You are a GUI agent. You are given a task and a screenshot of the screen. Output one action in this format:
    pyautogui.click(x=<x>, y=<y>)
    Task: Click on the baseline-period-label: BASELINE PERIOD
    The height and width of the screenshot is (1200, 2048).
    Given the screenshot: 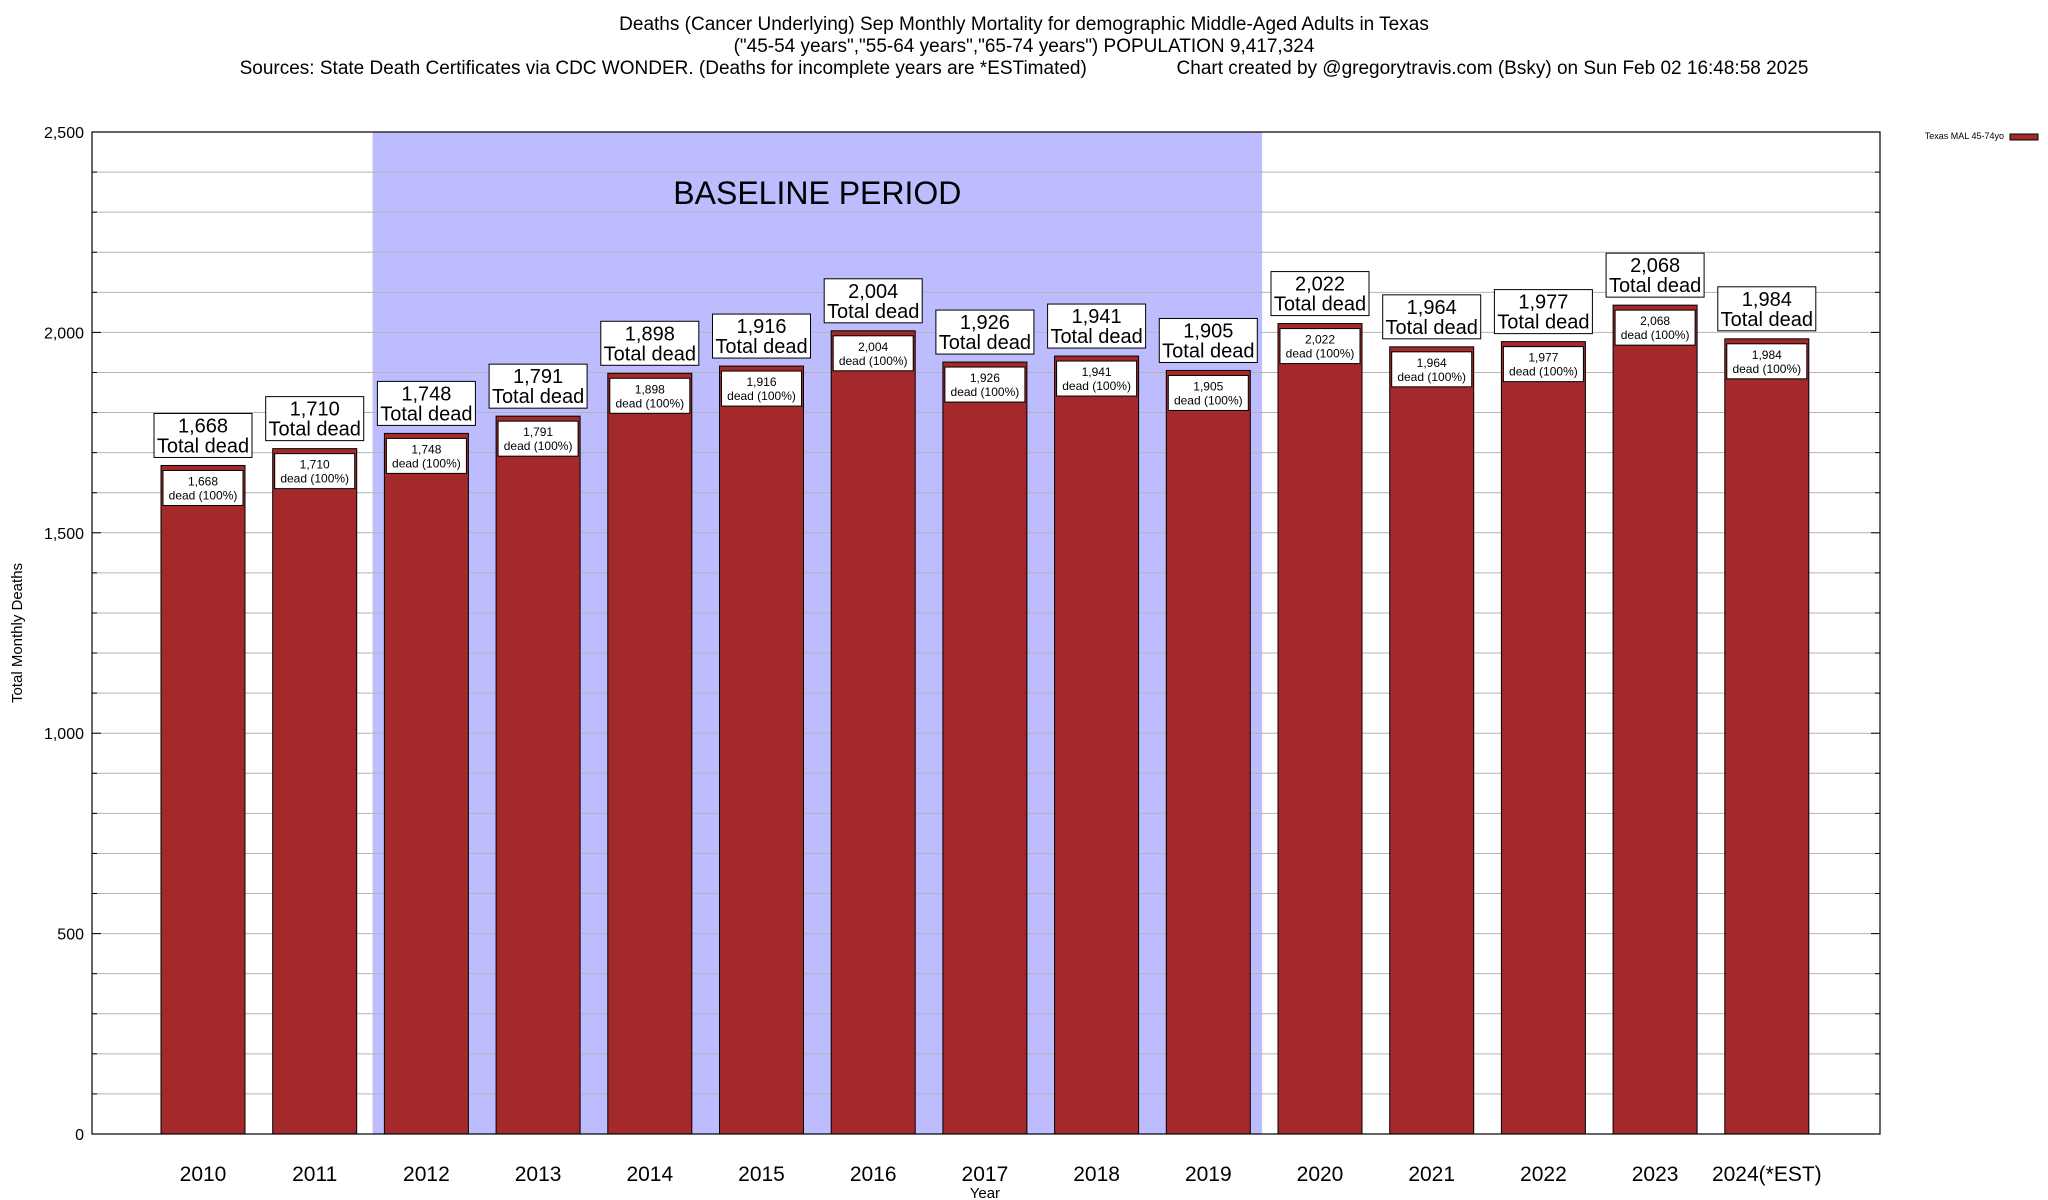 What is the action you would take?
    pyautogui.click(x=817, y=193)
    